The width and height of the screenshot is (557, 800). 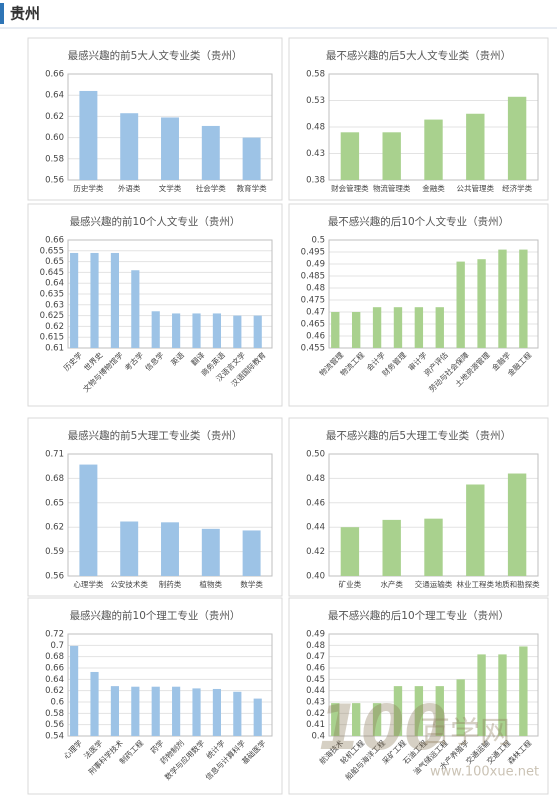 I want to click on y-tick-label: 0.475, so click(x=313, y=301).